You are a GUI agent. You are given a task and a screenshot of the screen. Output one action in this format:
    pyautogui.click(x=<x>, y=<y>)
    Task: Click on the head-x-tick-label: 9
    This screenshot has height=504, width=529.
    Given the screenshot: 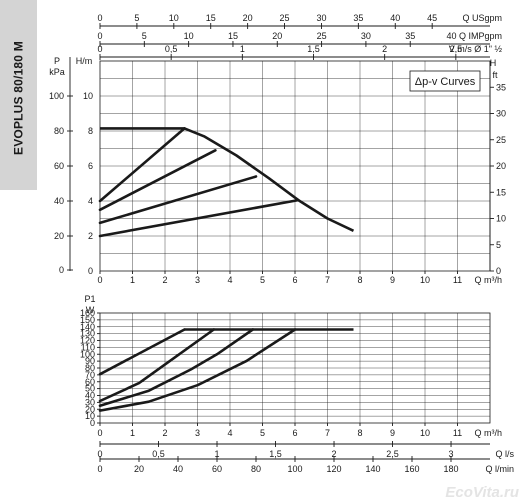 What is the action you would take?
    pyautogui.click(x=392, y=280)
    